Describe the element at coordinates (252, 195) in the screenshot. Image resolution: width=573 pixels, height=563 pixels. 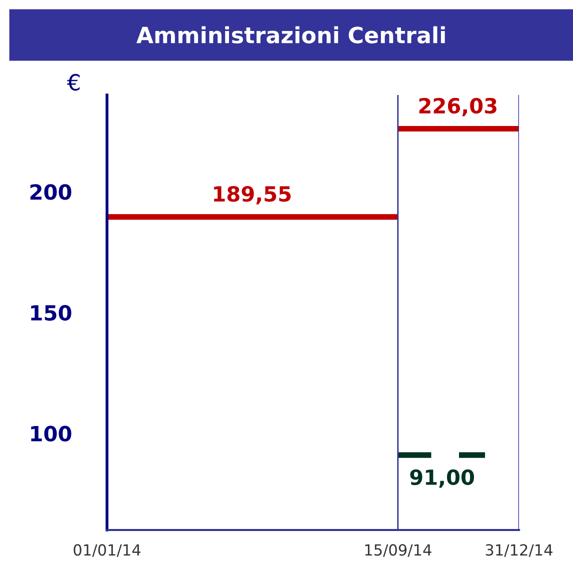
I see `annotation: 189,55` at that location.